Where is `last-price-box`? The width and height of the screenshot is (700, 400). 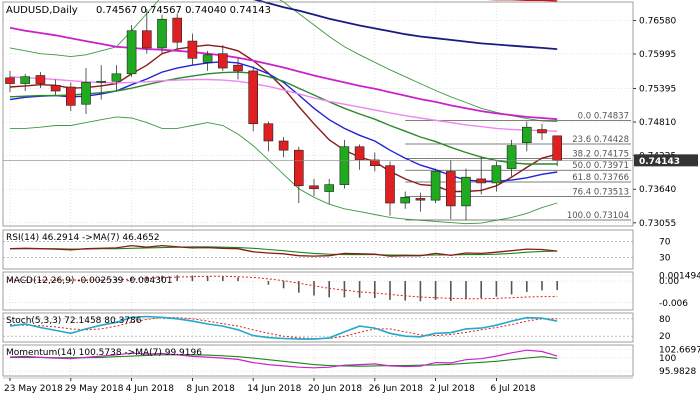
last-price-box is located at coordinates (666, 160).